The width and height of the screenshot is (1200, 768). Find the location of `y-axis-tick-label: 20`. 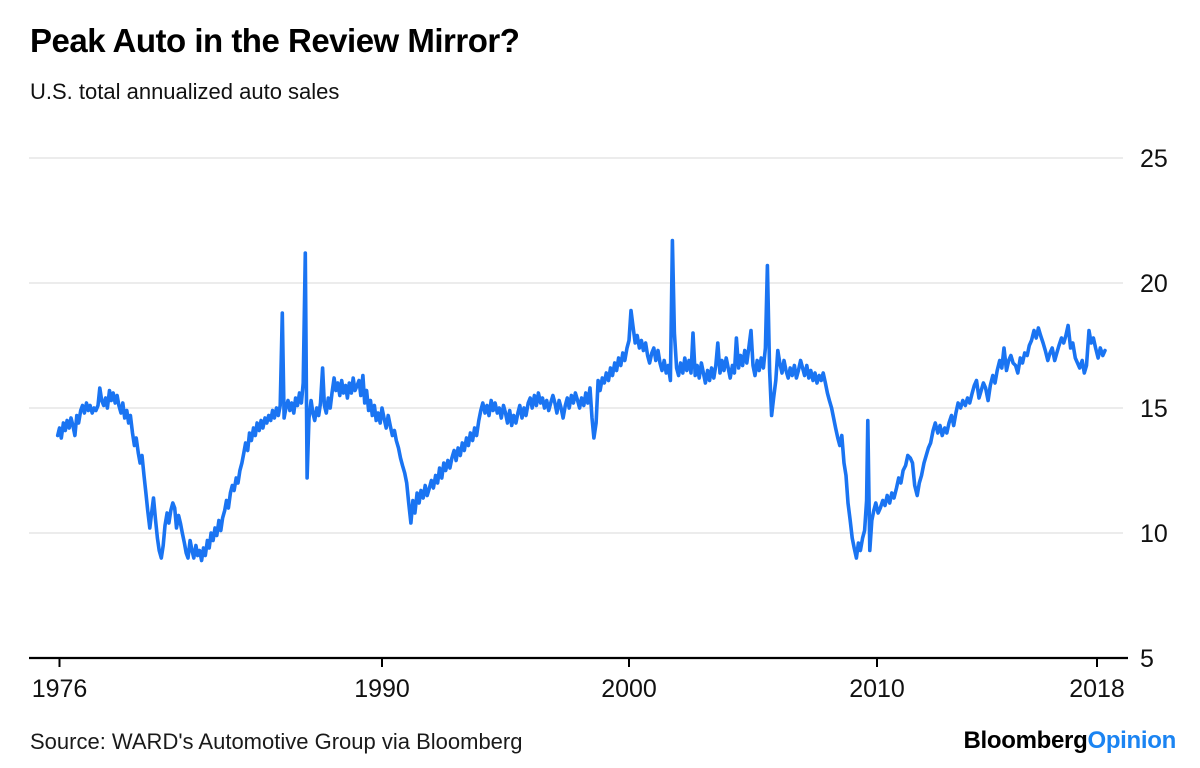

y-axis-tick-label: 20 is located at coordinates (1154, 284).